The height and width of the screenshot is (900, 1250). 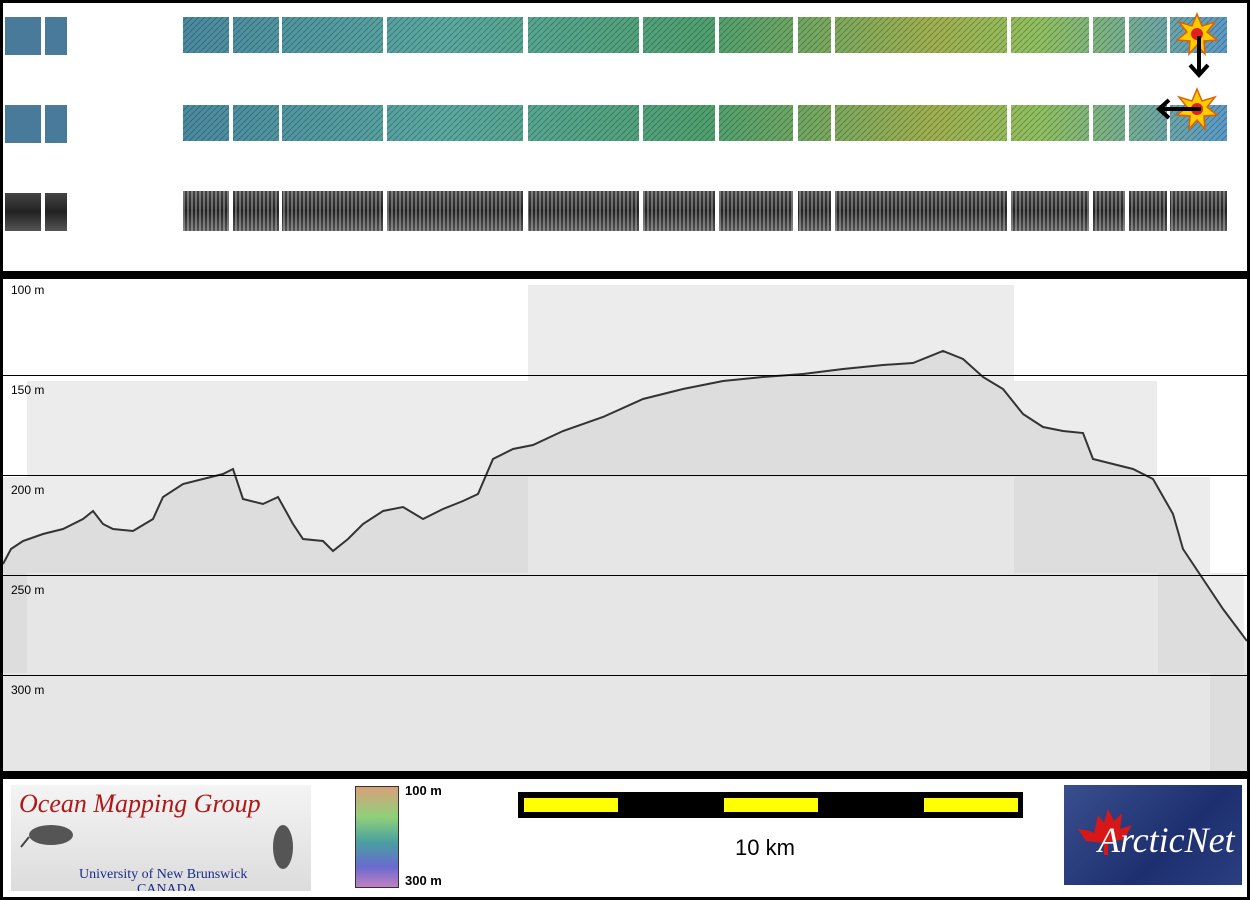 What do you see at coordinates (1199, 57) in the screenshot?
I see `arrow-down-icon` at bounding box center [1199, 57].